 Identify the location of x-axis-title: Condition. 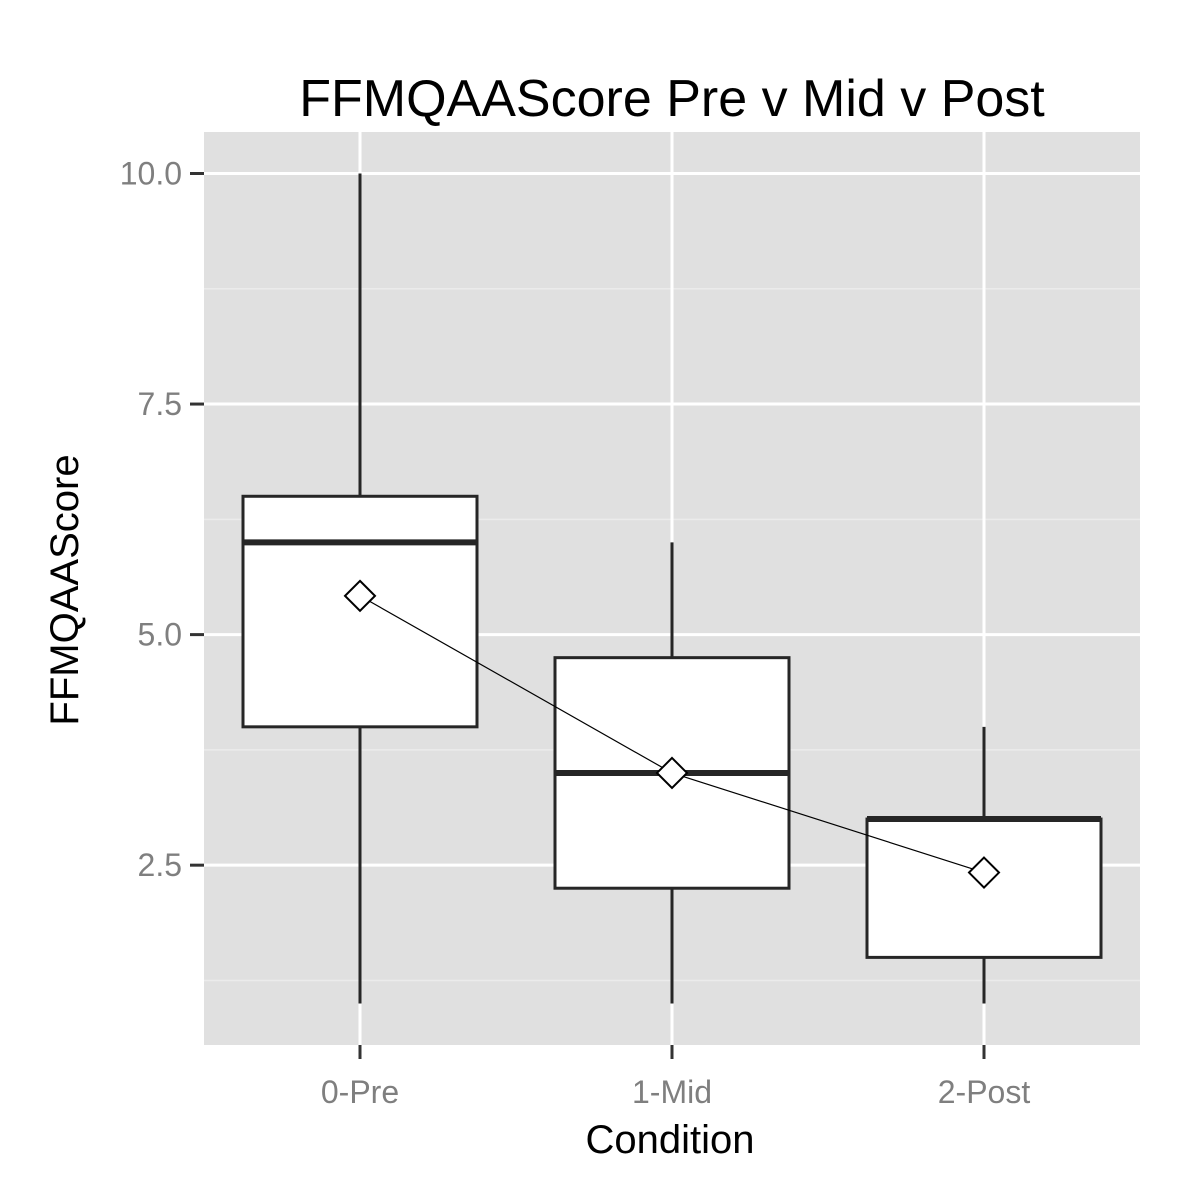
(669, 1140).